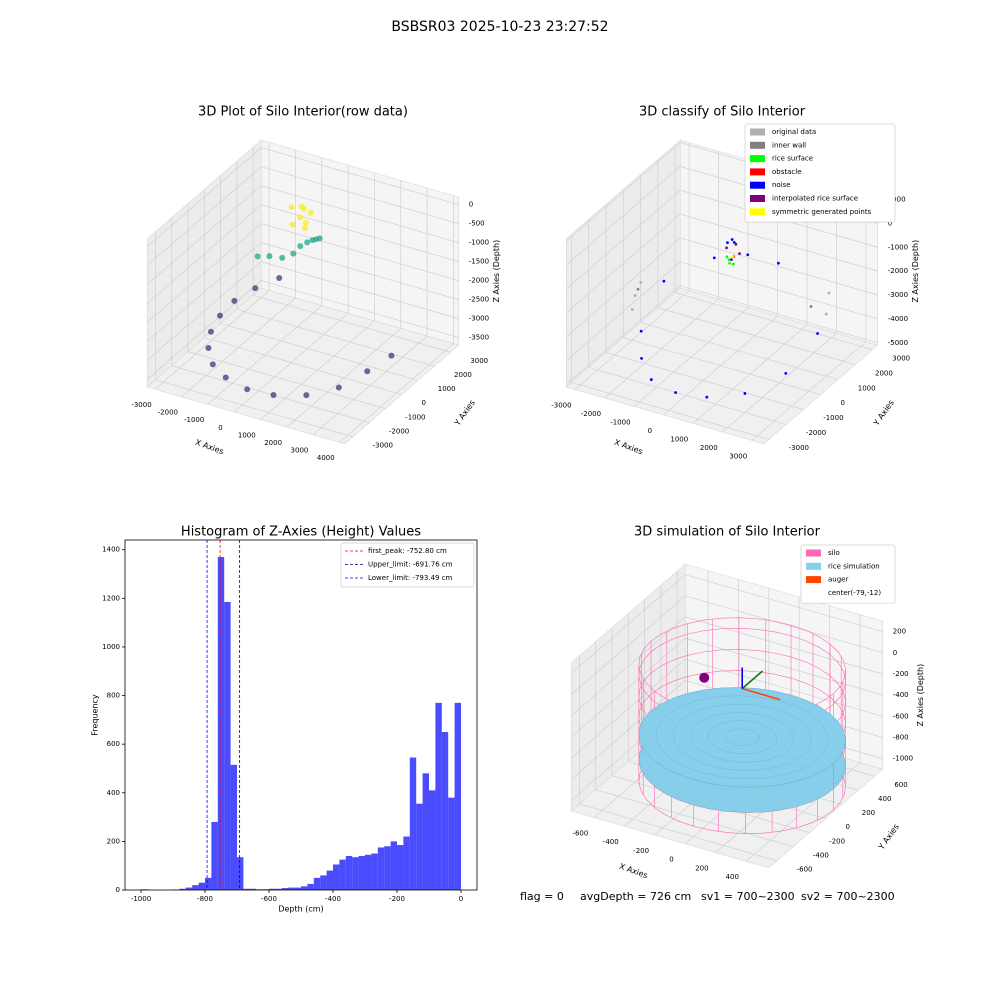  I want to click on y-tick-label: -600, so click(805, 870).